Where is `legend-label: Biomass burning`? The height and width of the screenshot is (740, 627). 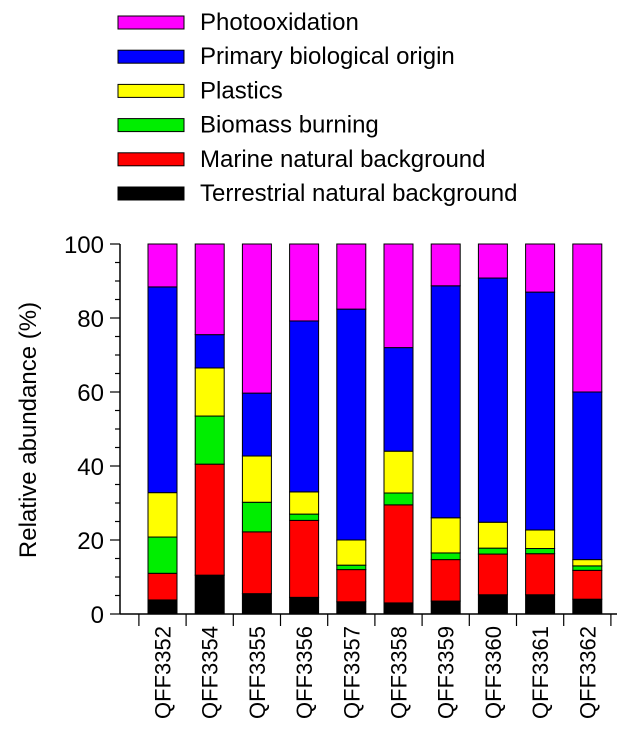
legend-label: Biomass burning is located at coordinates (289, 125).